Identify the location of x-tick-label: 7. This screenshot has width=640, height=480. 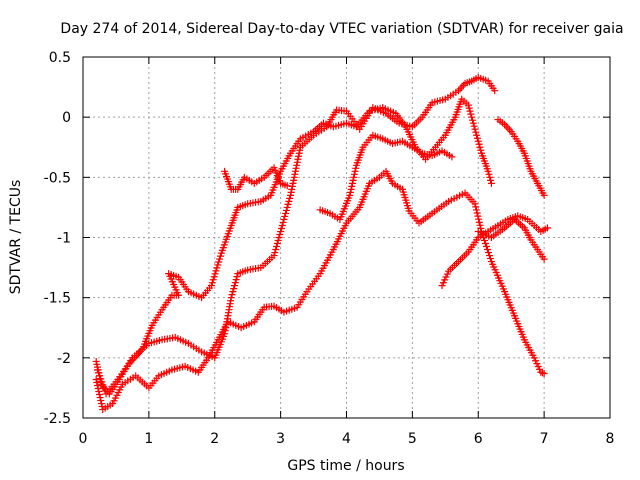
(544, 439).